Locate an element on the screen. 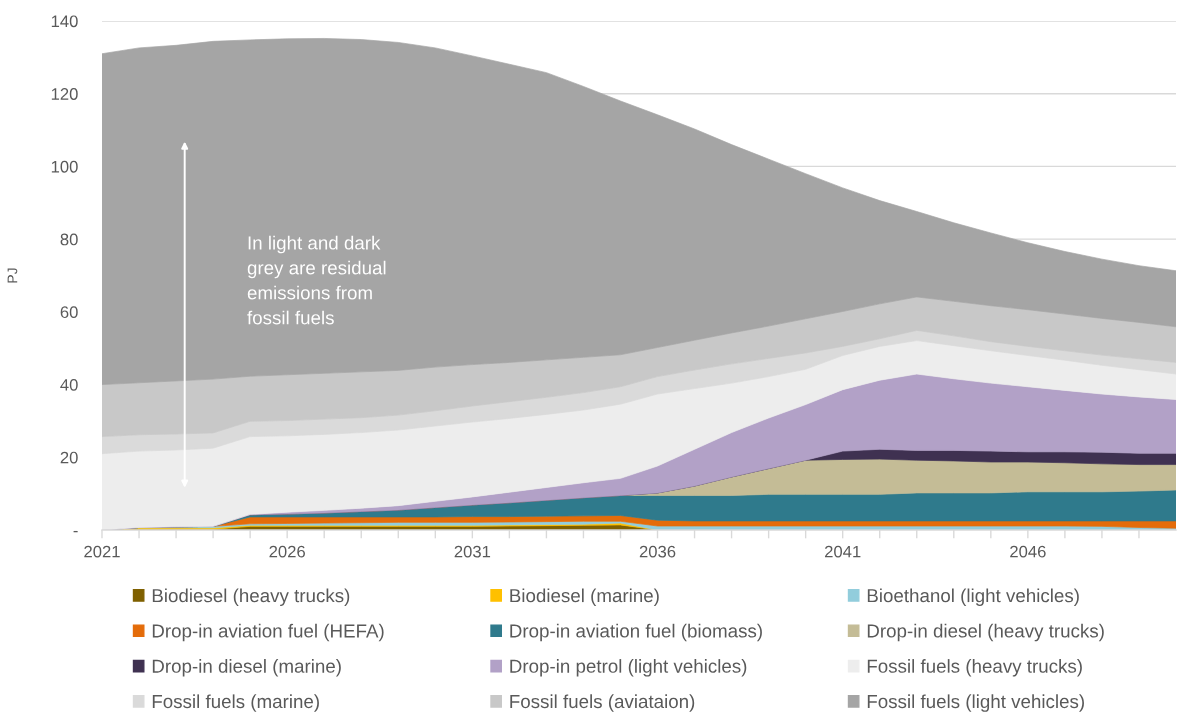  legend-label: Drop-in diesel (heavy trucks) is located at coordinates (985, 632).